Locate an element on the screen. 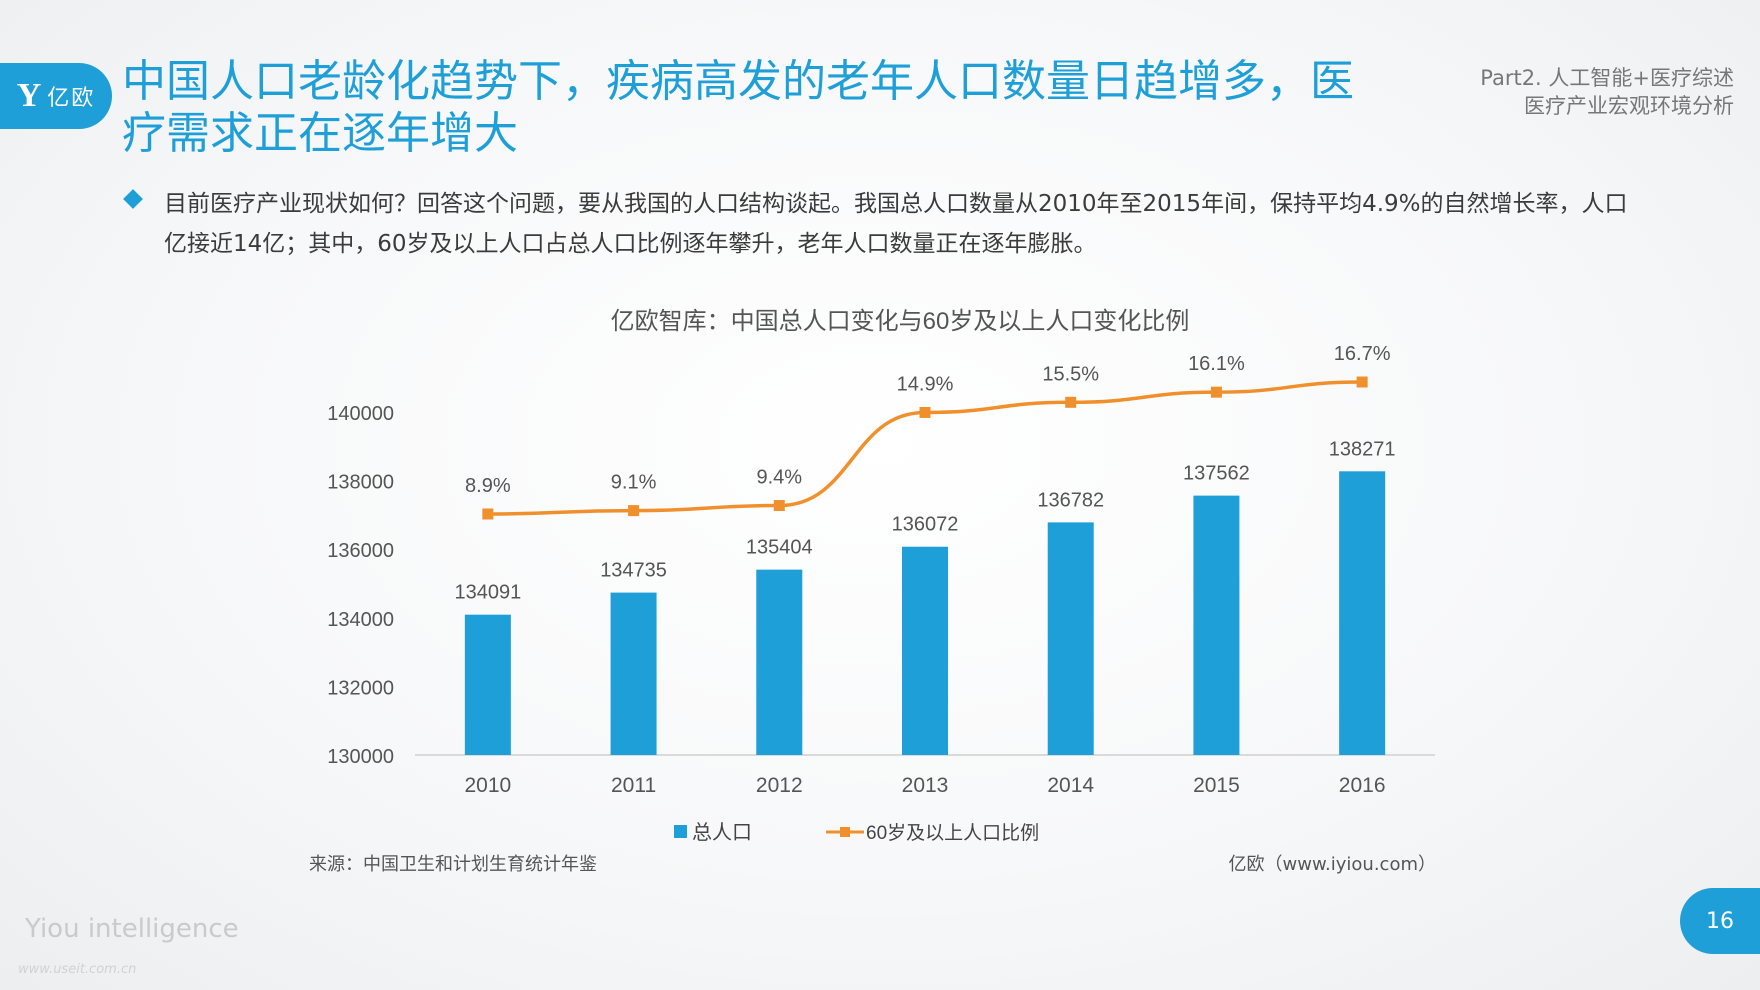  bar-value-label: 136072 is located at coordinates (925, 525).